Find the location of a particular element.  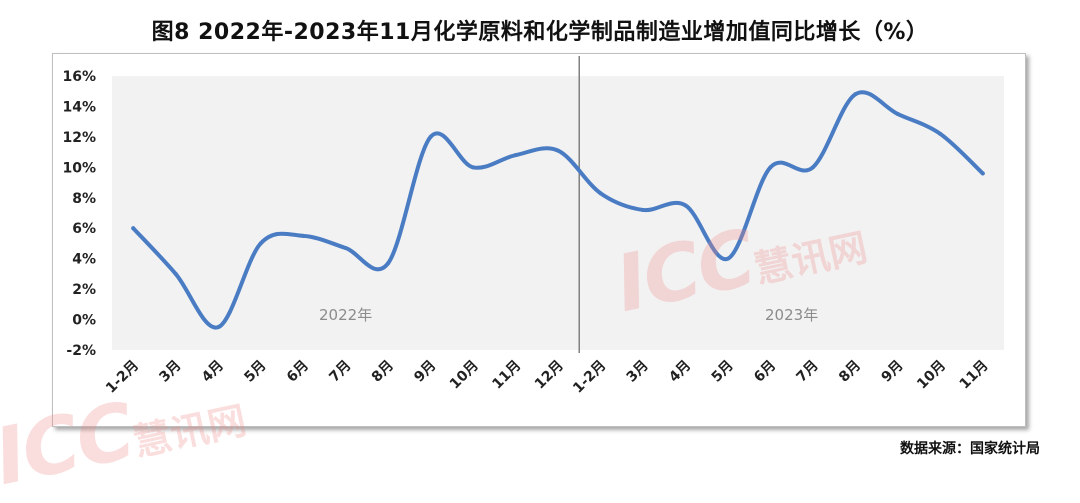

y-tick-label: 6% is located at coordinates (84, 229).